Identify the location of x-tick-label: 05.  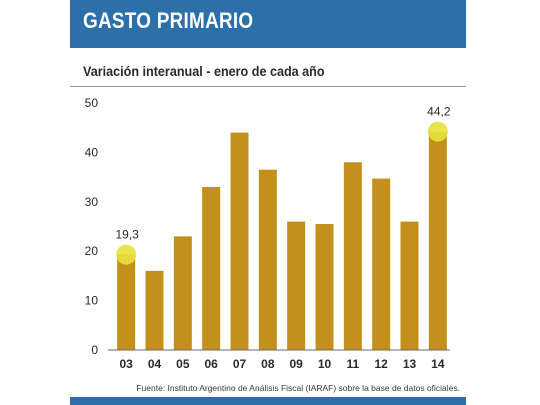
(183, 364).